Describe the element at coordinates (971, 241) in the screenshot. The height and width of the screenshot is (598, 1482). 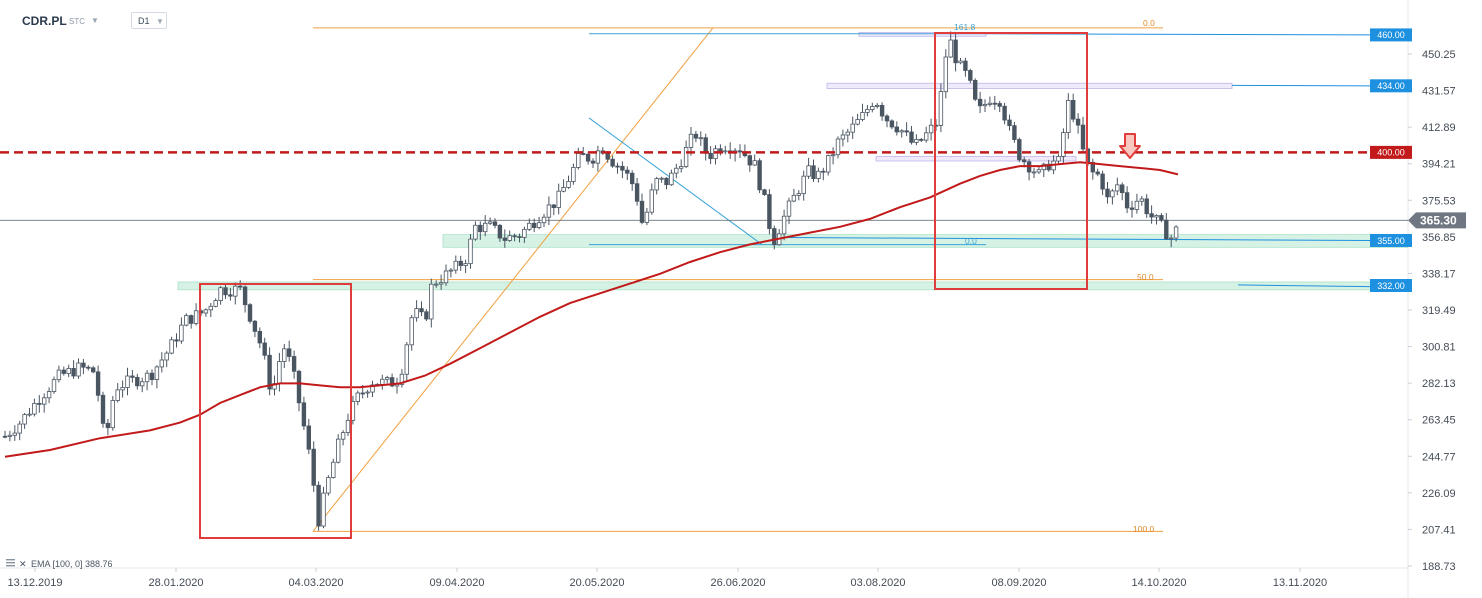
I see `fib-ext-label-0: 0.0` at that location.